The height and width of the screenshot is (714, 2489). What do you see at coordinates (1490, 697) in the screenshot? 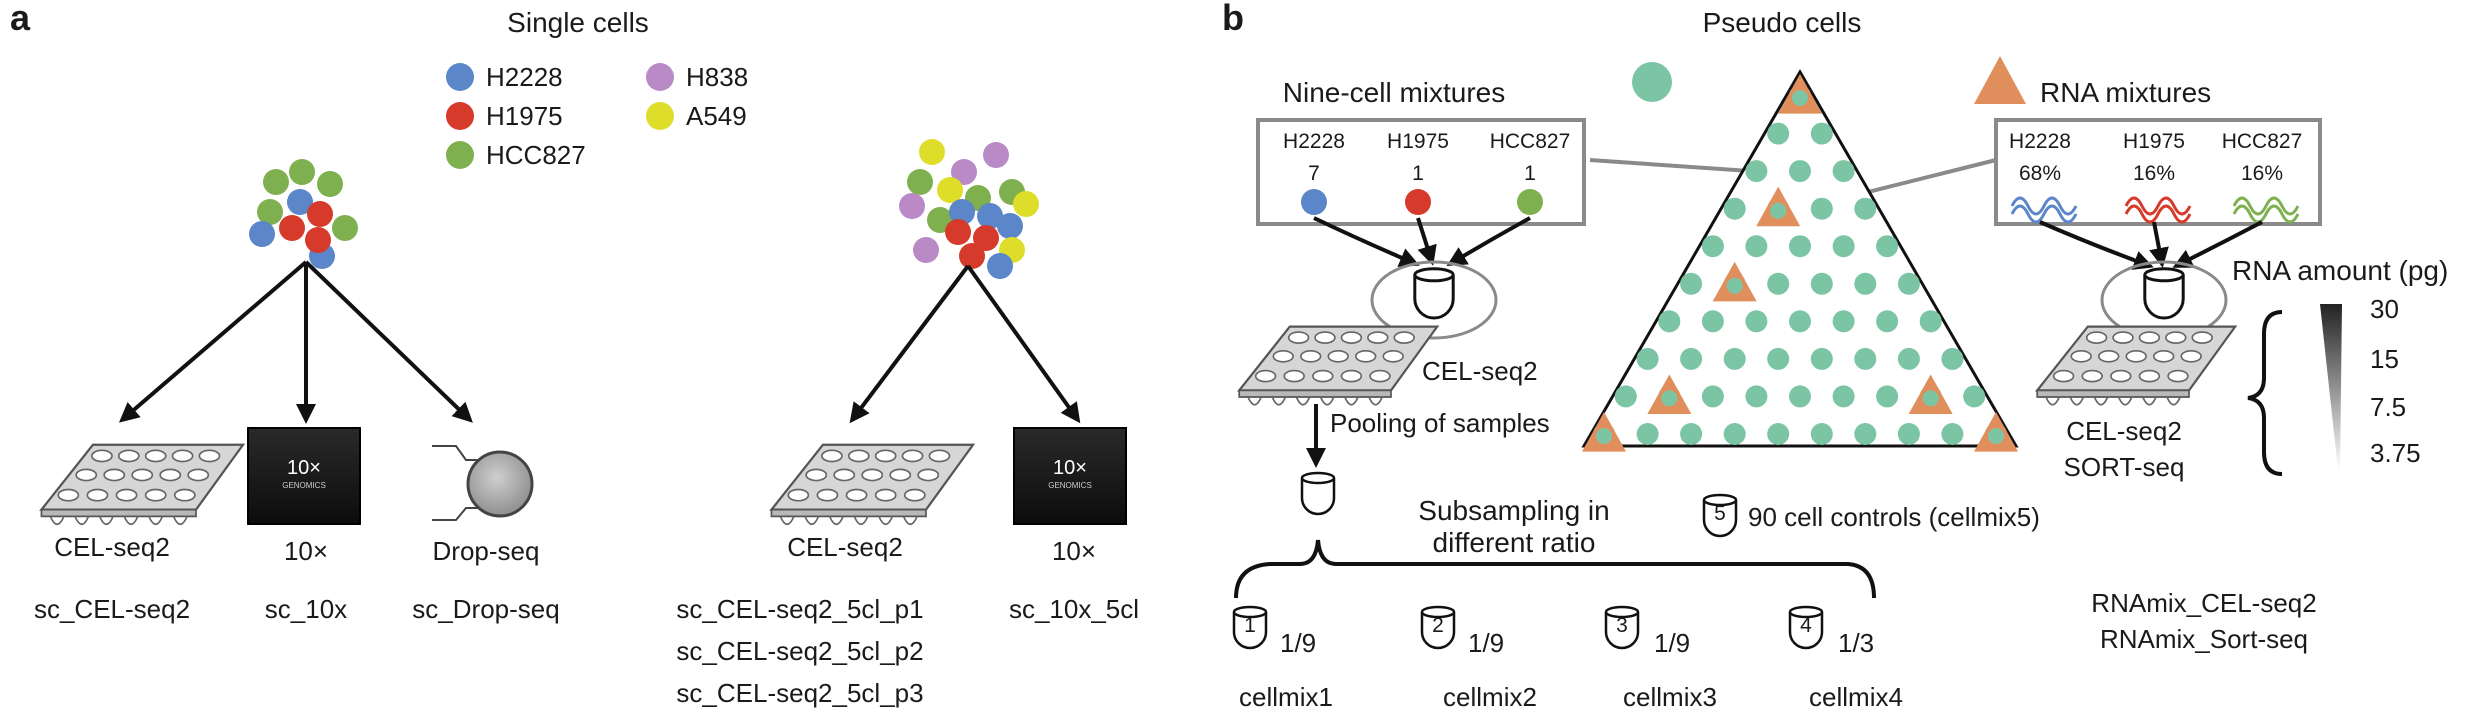
I see `cellmix-2-name: cellmix2` at bounding box center [1490, 697].